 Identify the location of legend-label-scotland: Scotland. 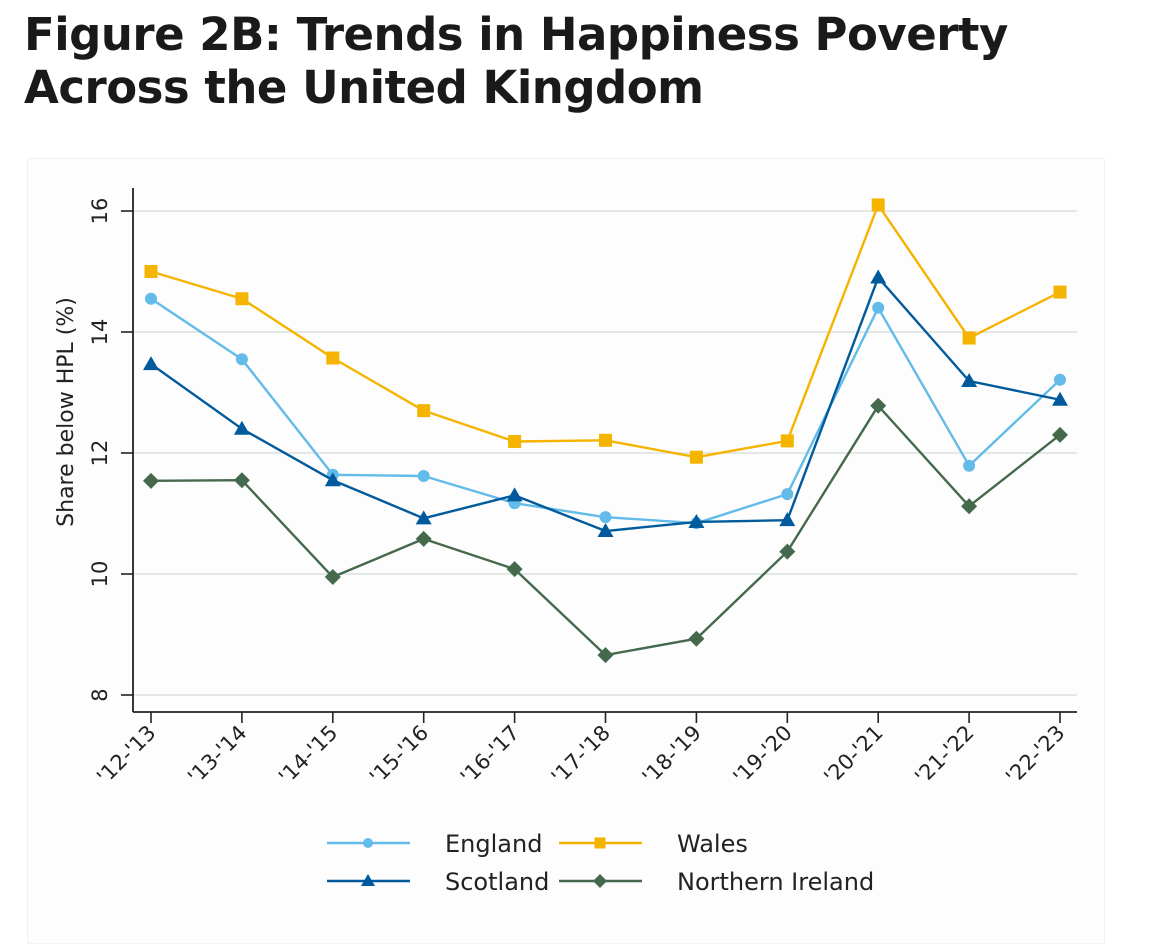
(497, 882).